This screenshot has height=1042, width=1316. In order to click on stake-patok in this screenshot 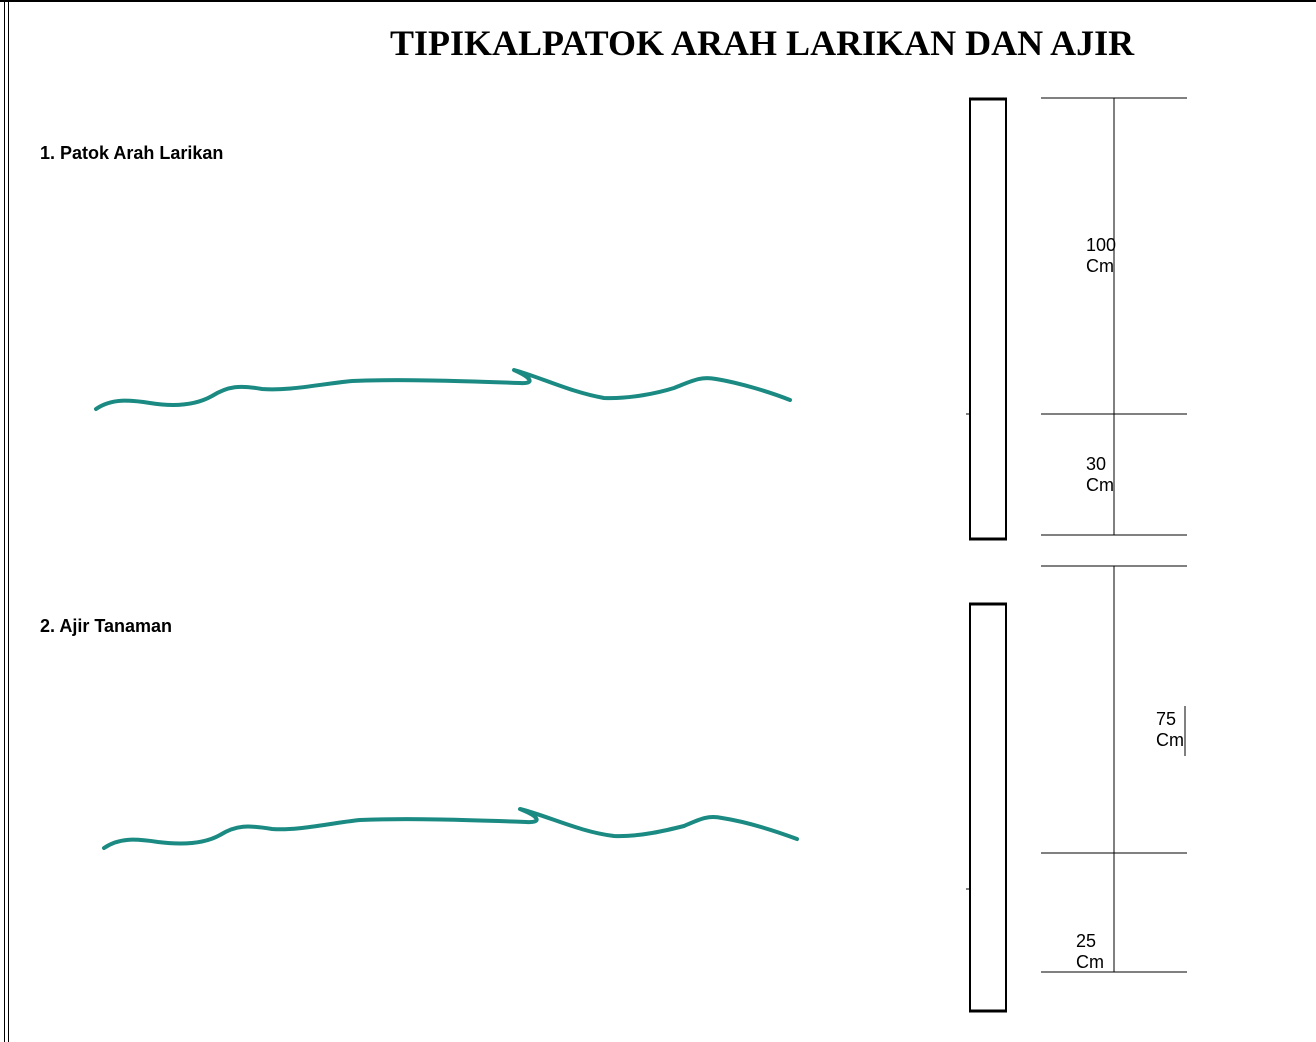, I will do `click(986, 319)`.